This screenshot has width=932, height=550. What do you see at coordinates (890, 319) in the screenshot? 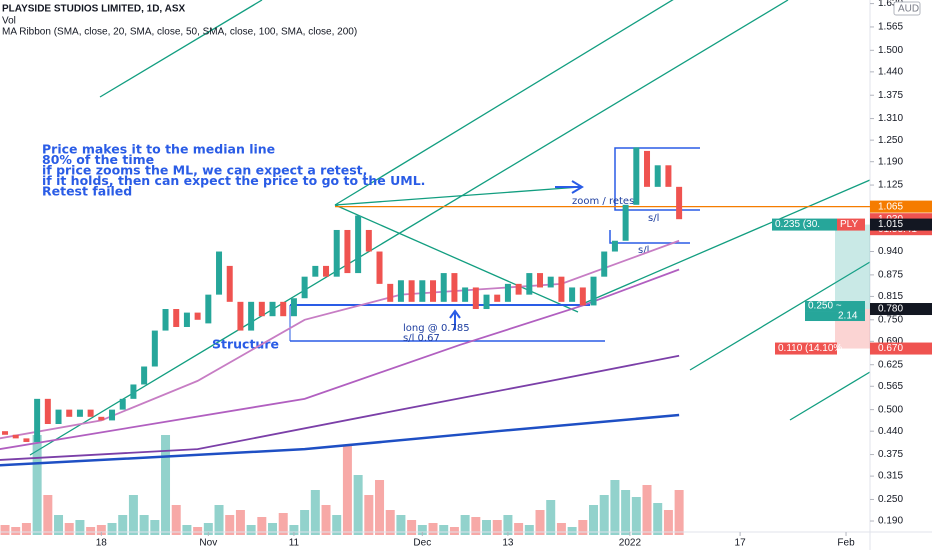
I see `y-tick-label: 0.750` at bounding box center [890, 319].